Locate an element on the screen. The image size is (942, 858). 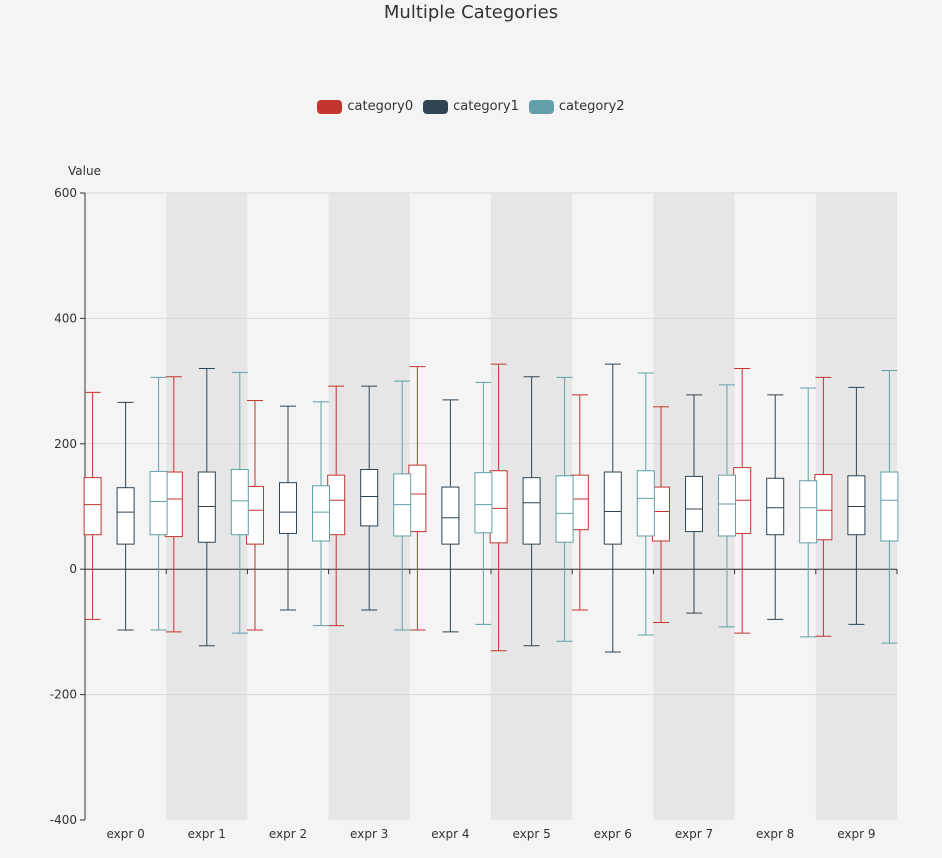
x-tick-label: expr 9 is located at coordinates (856, 834).